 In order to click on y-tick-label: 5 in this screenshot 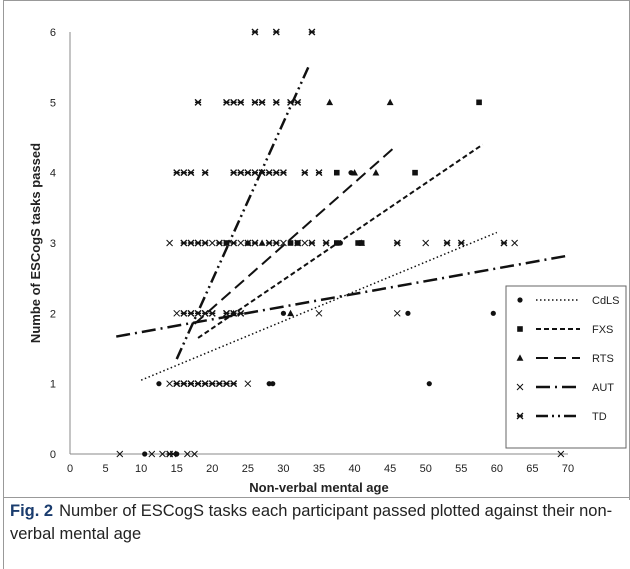, I will do `click(53, 103)`.